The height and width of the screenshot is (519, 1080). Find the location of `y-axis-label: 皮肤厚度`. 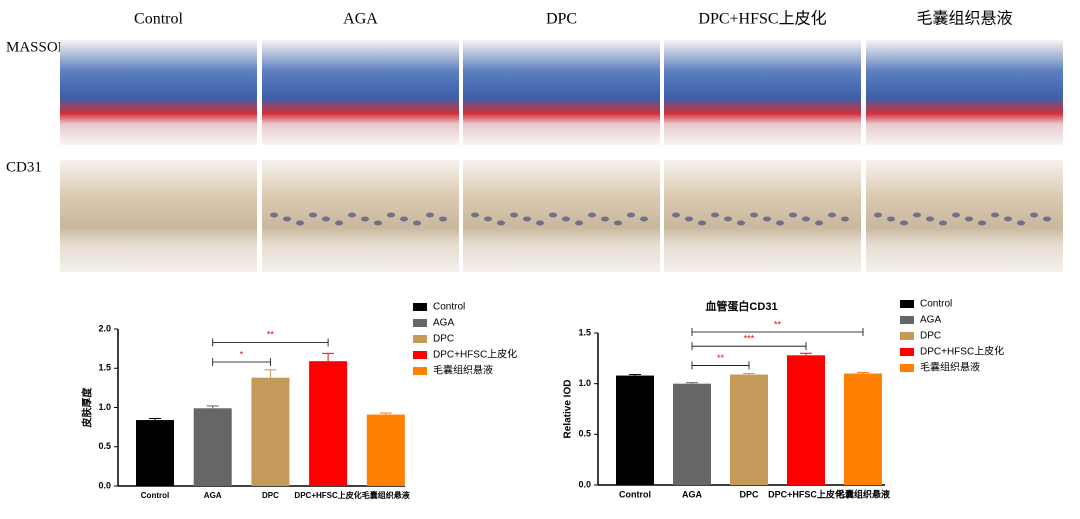

y-axis-label: 皮肤厚度 is located at coordinates (87, 408).